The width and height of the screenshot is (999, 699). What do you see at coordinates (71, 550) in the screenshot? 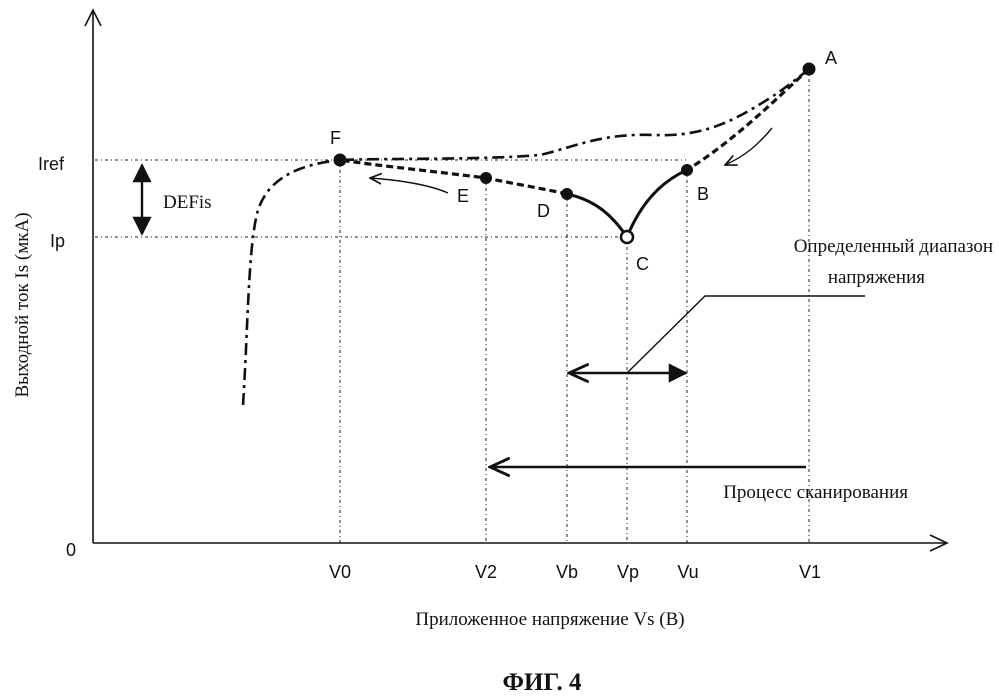
I see `origin-label: 0` at bounding box center [71, 550].